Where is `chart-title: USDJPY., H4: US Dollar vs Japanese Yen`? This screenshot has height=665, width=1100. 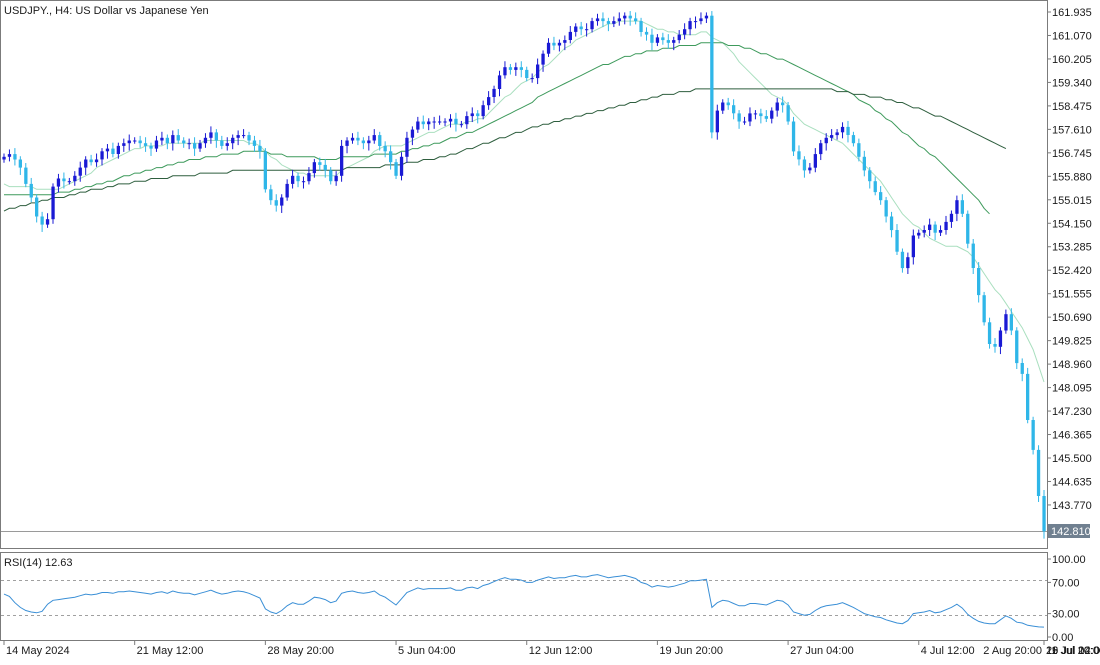 chart-title: USDJPY., H4: US Dollar vs Japanese Yen is located at coordinates (106, 11).